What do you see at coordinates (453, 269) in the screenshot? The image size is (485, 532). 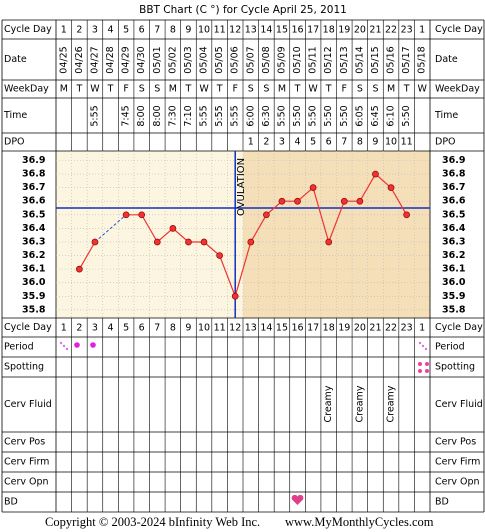 I see `y-tick-label: 36.1` at bounding box center [453, 269].